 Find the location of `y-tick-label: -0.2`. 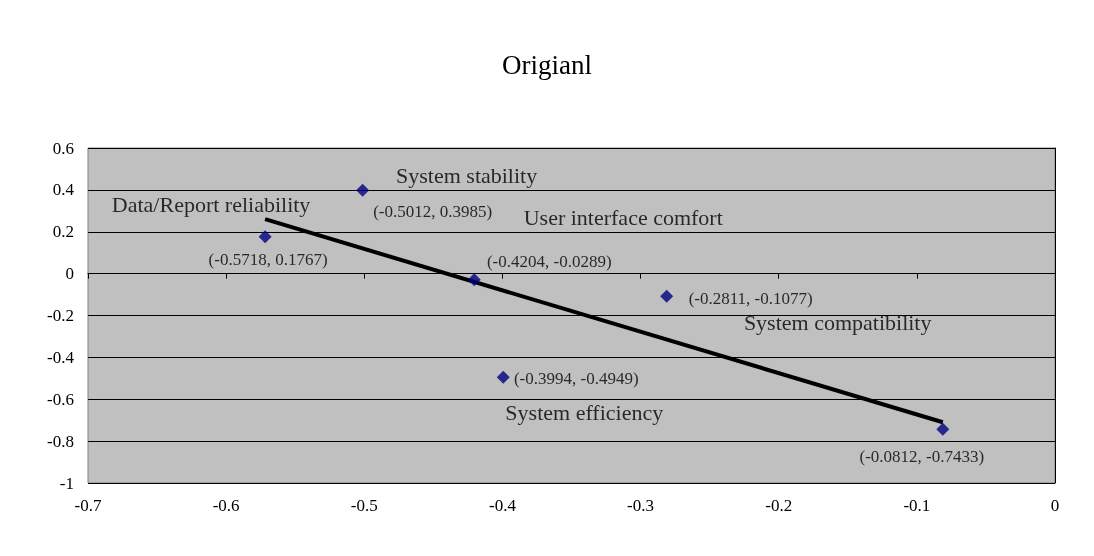

y-tick-label: -0.2 is located at coordinates (60, 315).